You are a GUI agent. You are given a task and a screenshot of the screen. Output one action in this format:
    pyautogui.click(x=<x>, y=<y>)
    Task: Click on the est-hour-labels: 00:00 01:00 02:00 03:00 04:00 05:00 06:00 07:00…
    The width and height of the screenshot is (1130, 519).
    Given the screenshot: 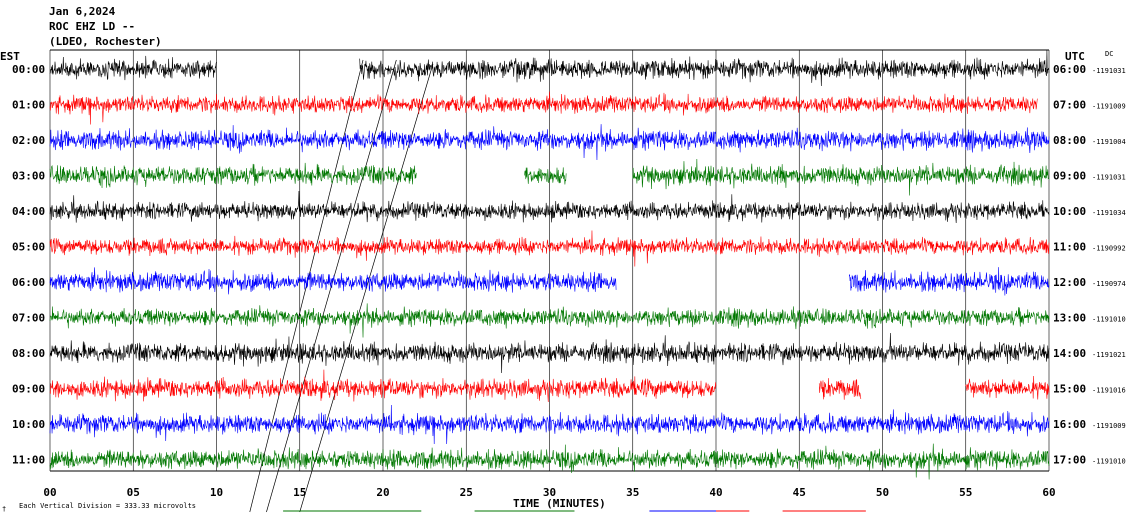 What is the action you would take?
    pyautogui.click(x=28, y=265)
    